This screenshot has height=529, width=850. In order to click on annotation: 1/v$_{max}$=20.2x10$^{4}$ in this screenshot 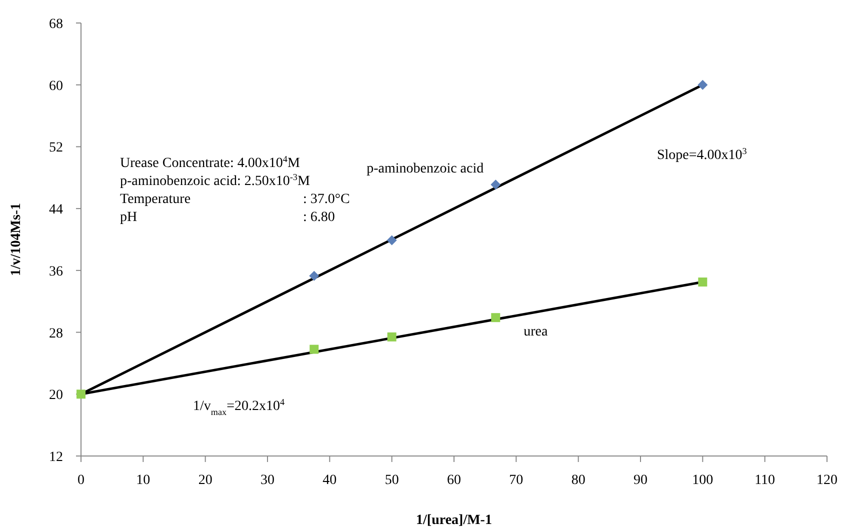, I will do `click(239, 407)`.